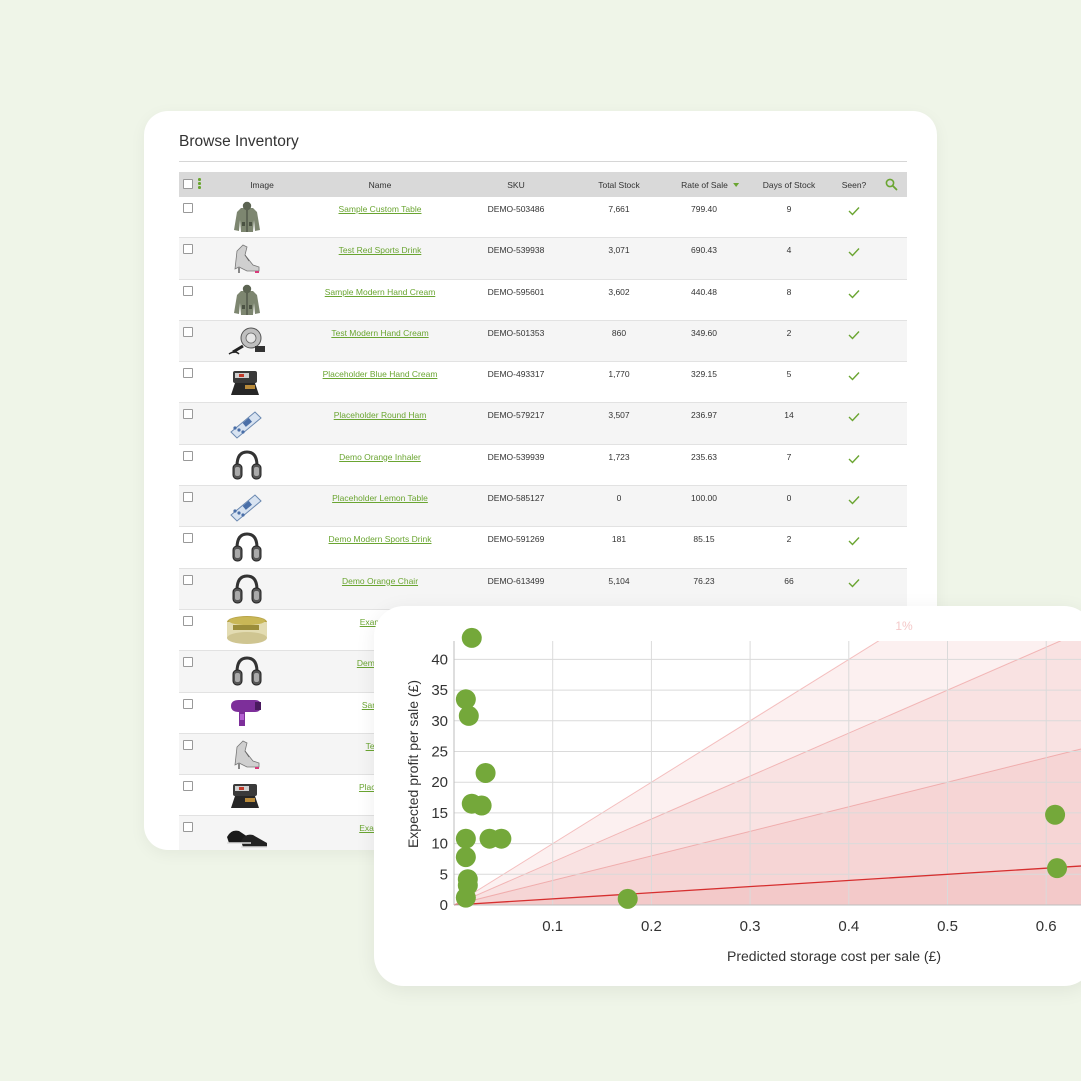 This screenshot has height=1081, width=1081. I want to click on sku-cell: DEMO-539939, so click(516, 456).